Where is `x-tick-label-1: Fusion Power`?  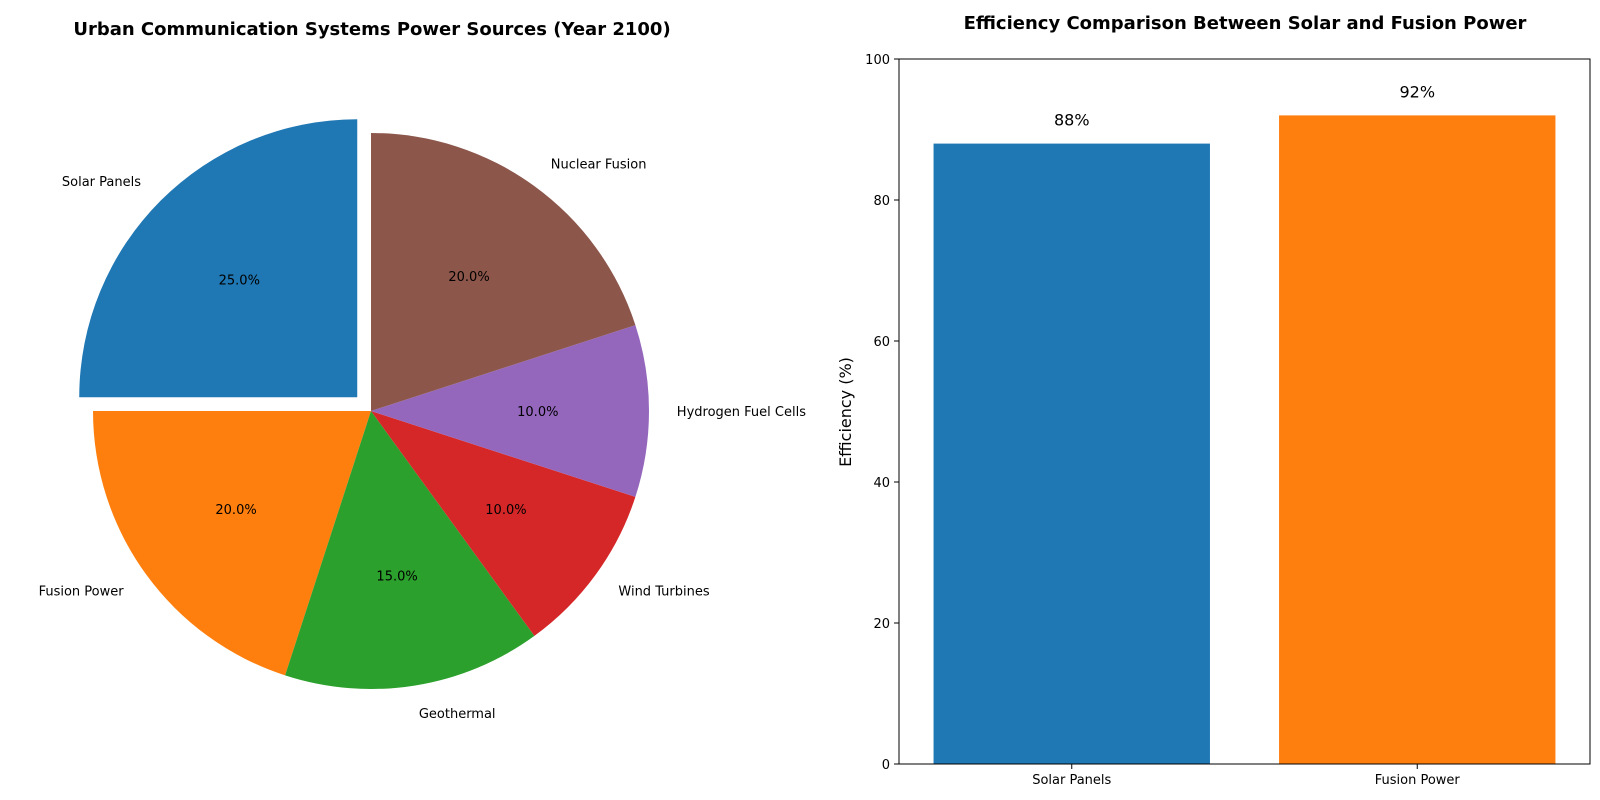
x-tick-label-1: Fusion Power is located at coordinates (1418, 780).